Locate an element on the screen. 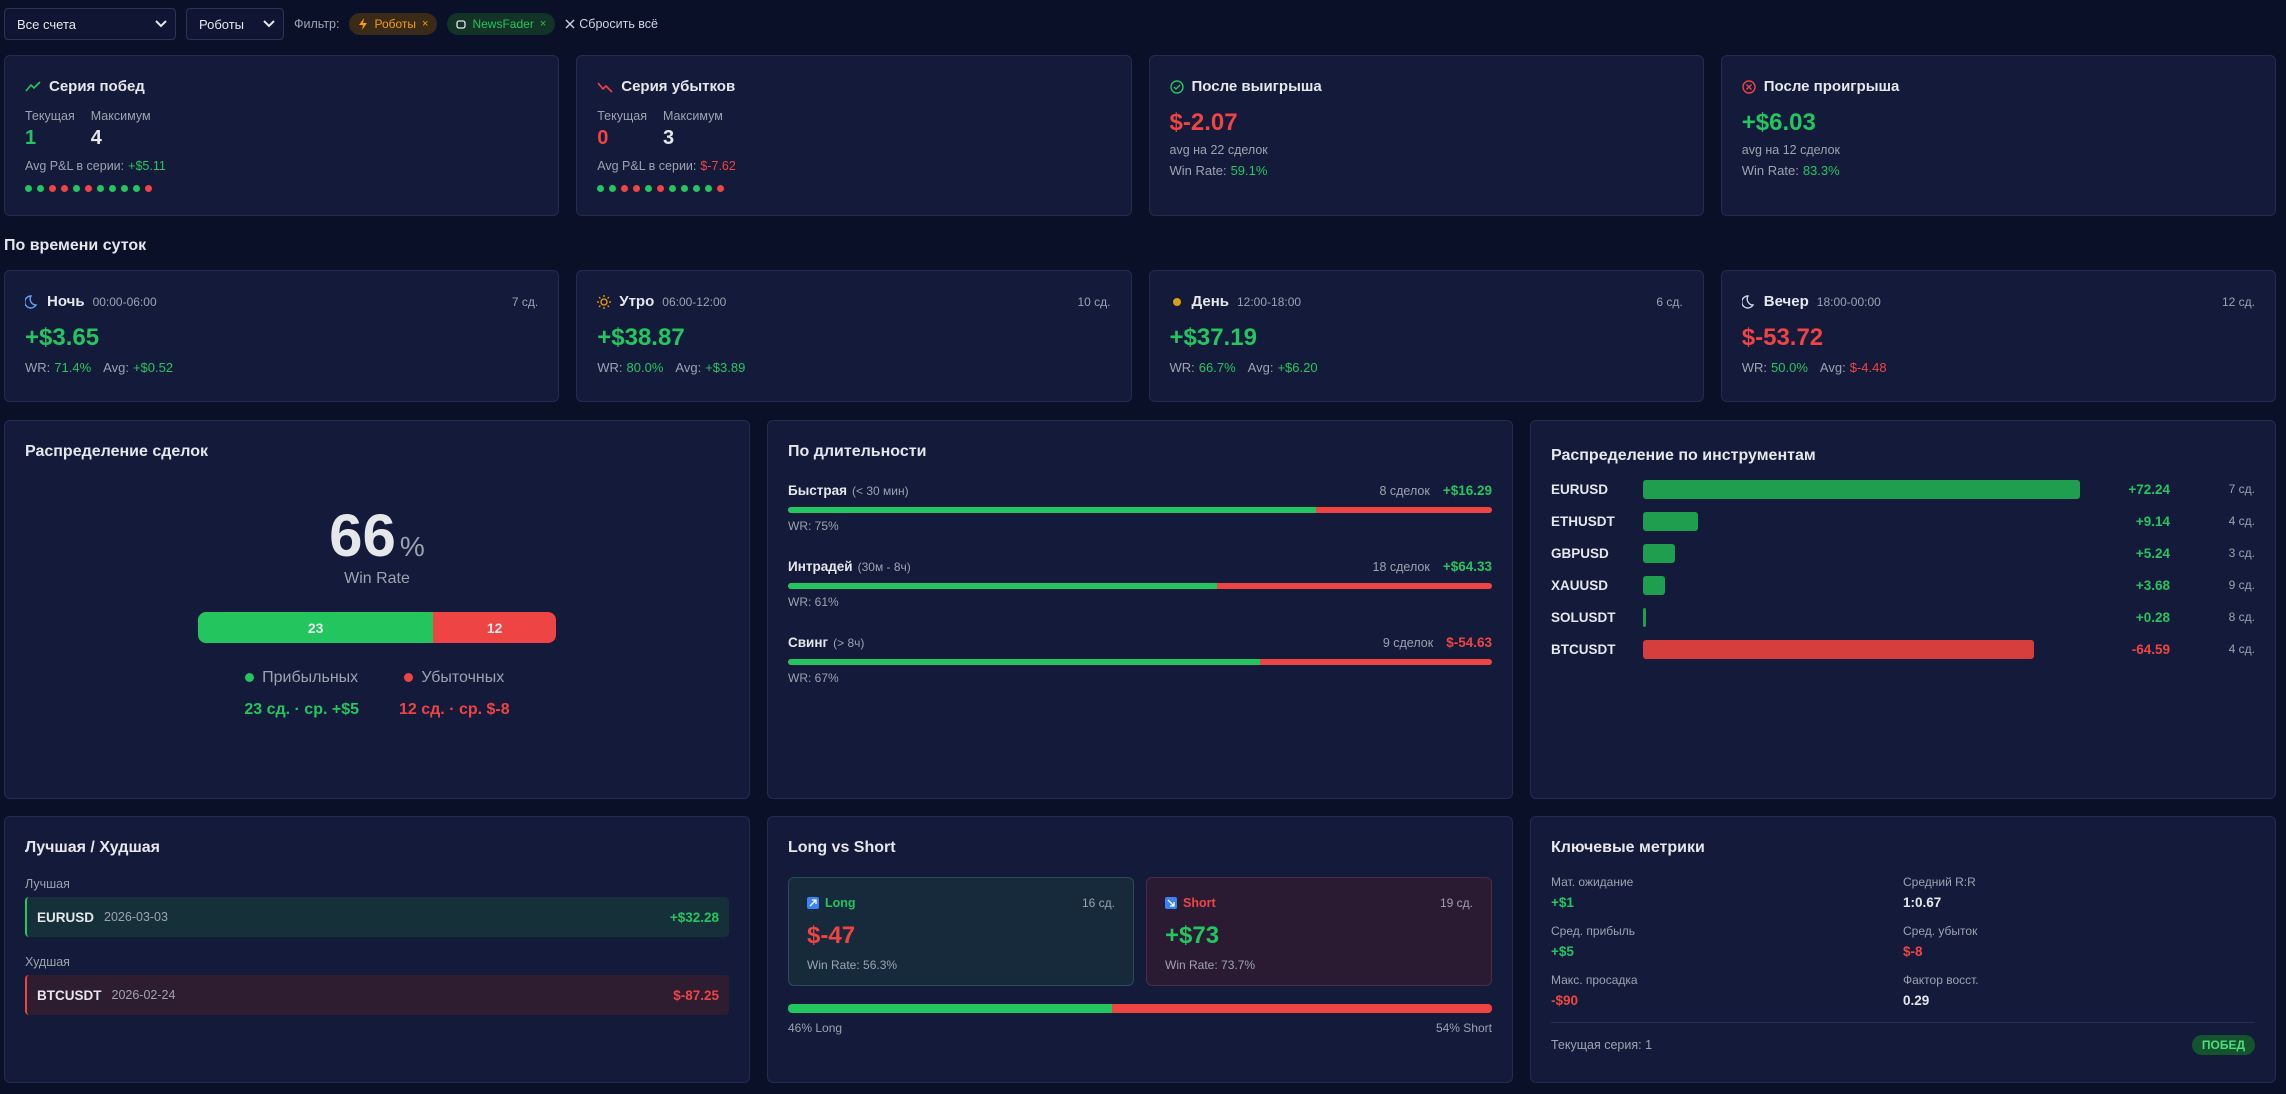  duration-range: (< 30 мин) is located at coordinates (880, 491).